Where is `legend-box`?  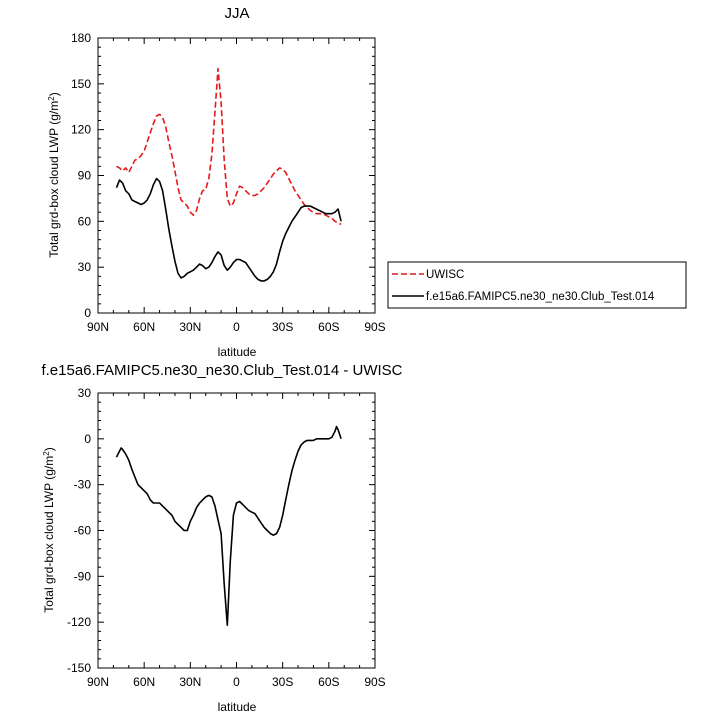 legend-box is located at coordinates (537, 285).